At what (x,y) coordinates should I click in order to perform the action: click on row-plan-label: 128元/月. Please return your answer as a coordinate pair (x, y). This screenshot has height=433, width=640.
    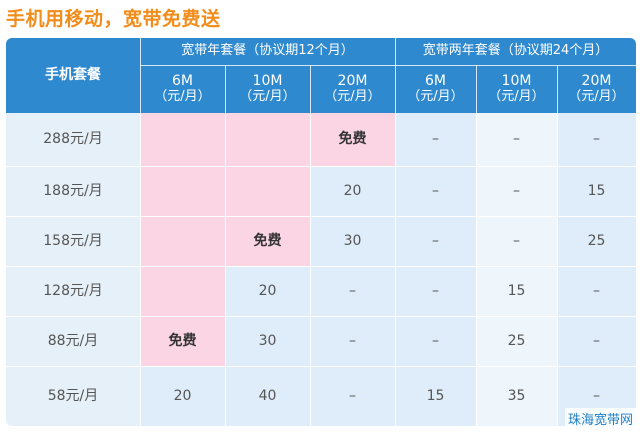
    Looking at the image, I should click on (73, 291).